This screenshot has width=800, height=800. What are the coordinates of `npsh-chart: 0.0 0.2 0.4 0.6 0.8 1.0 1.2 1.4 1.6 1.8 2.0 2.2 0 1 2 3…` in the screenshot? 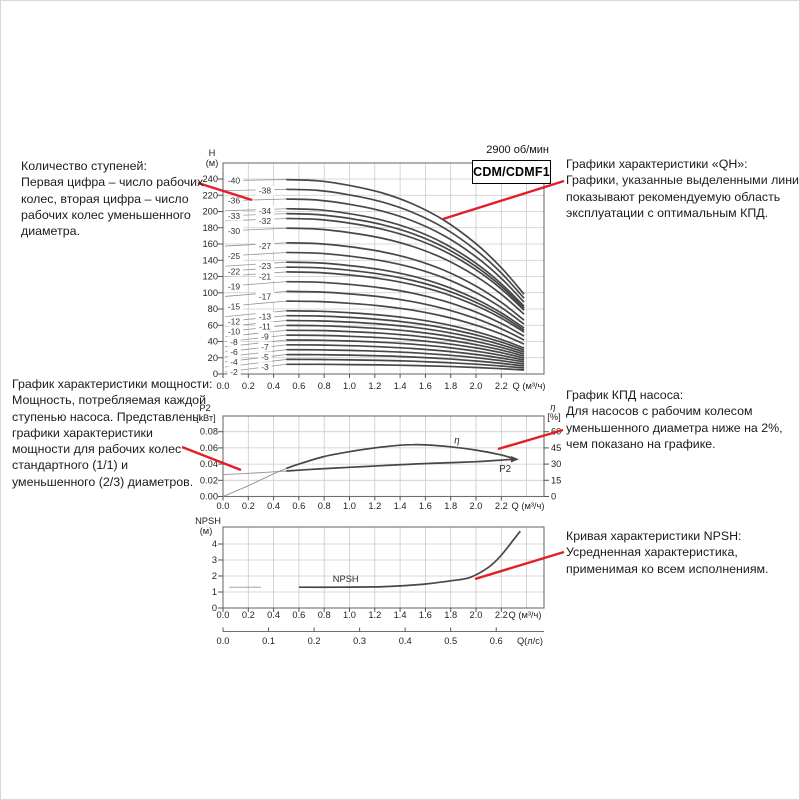 It's located at (370, 581).